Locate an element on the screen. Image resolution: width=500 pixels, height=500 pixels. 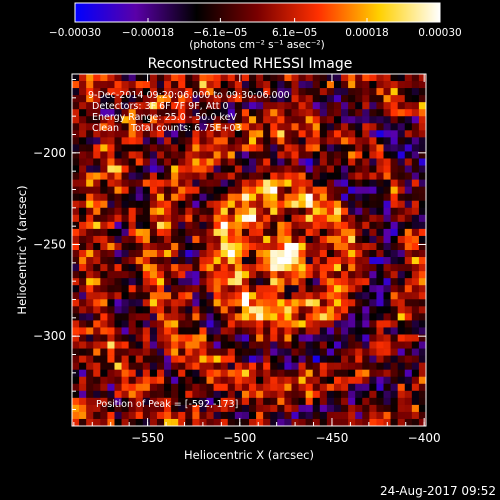
colorbar-tick-label: −0.00030 is located at coordinates (75, 33).